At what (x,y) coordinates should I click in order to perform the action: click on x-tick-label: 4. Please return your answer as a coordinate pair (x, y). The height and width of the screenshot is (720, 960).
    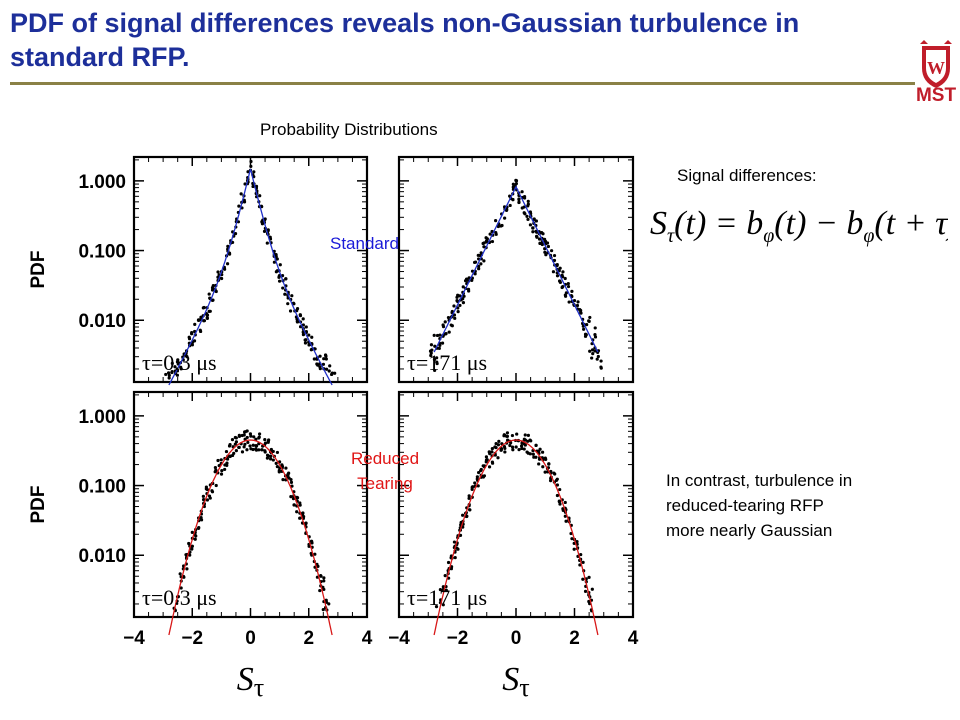
    Looking at the image, I should click on (633, 638).